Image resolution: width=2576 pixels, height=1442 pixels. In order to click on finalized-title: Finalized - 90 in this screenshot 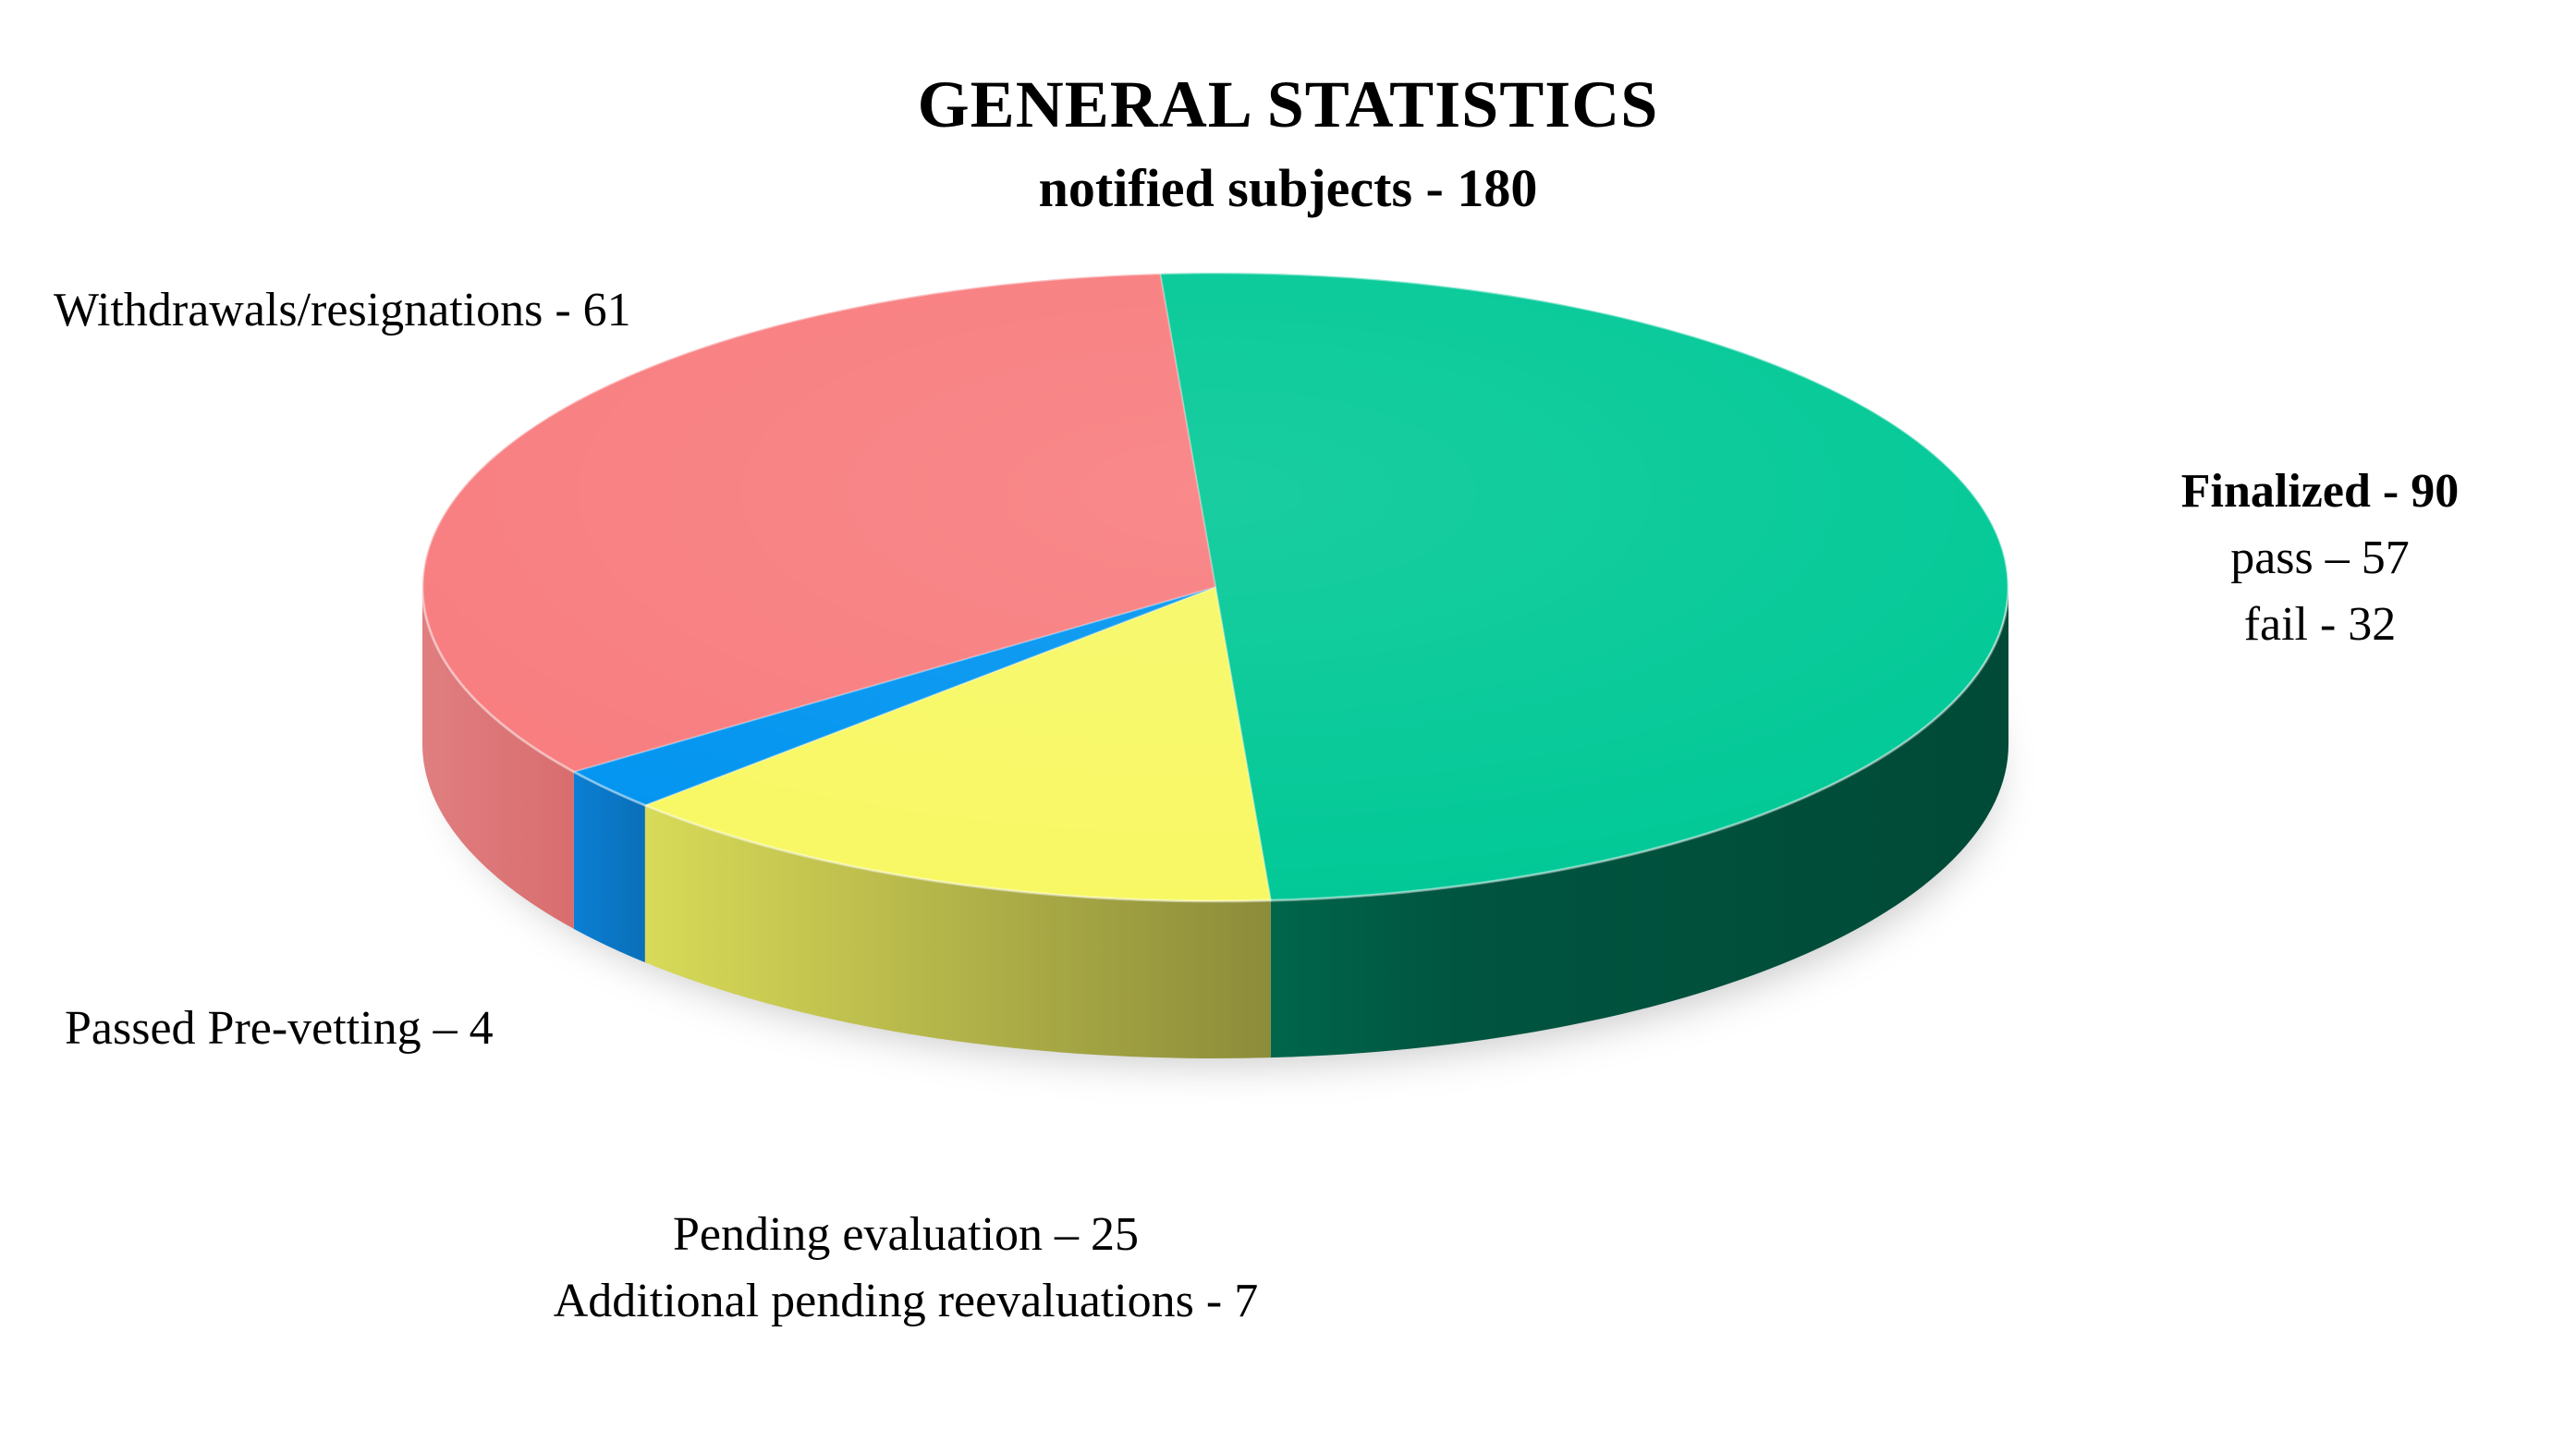, I will do `click(2320, 492)`.